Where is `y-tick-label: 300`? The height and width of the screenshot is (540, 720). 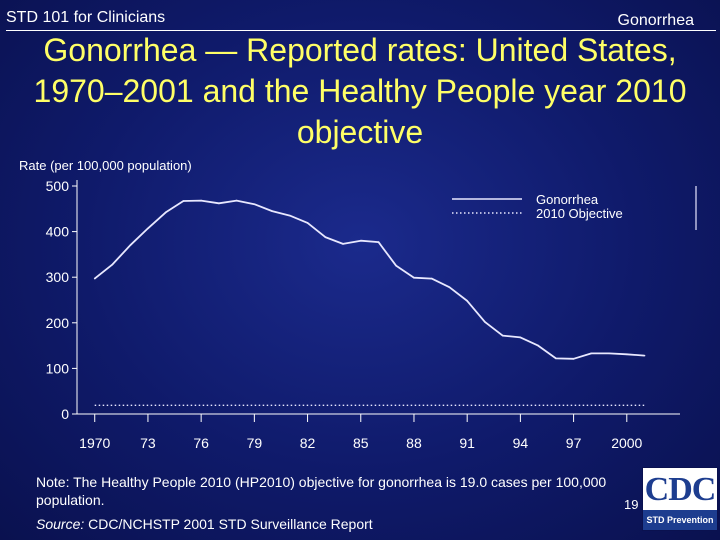 y-tick-label: 300 is located at coordinates (58, 277).